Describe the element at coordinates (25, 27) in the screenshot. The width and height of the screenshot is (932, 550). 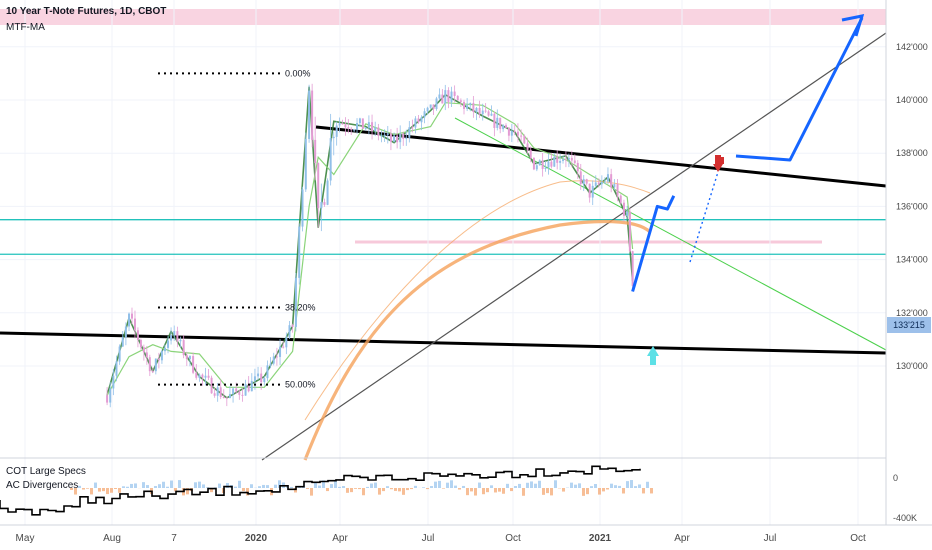
I see `indicator-label: MTF-MA` at that location.